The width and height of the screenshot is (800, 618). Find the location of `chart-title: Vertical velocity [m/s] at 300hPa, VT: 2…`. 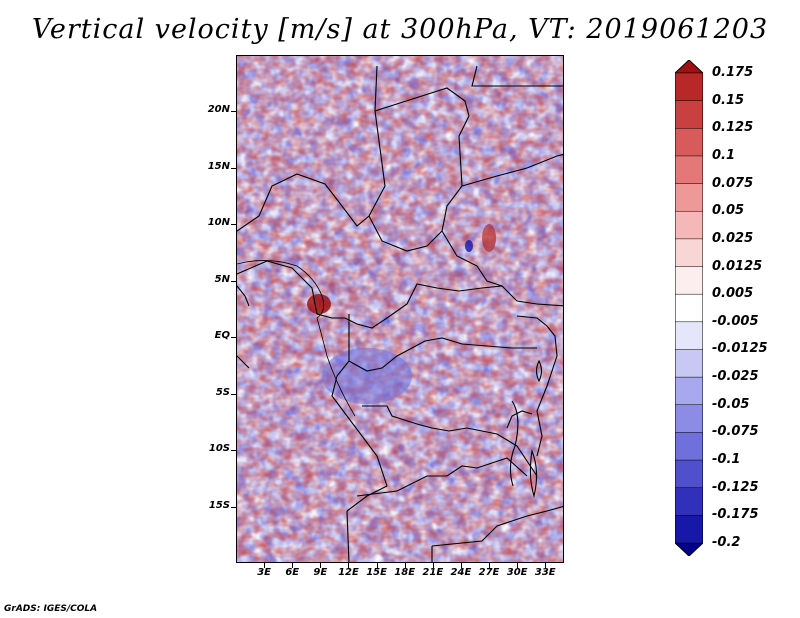

chart-title: Vertical velocity [m/s] at 300hPa, VT: 2… is located at coordinates (400, 29).